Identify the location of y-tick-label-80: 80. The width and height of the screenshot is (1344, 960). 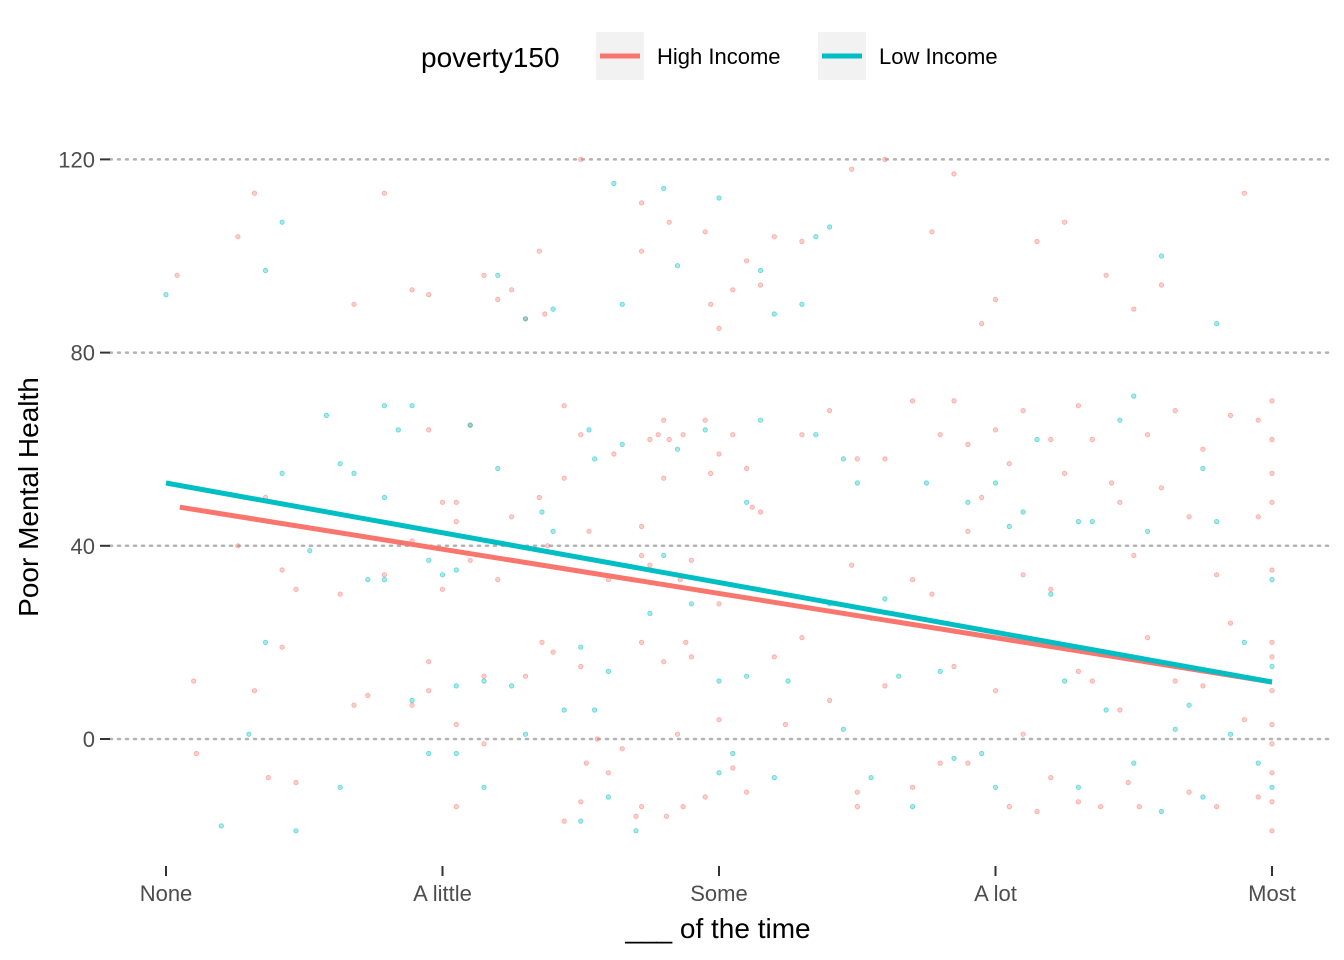
(83, 353).